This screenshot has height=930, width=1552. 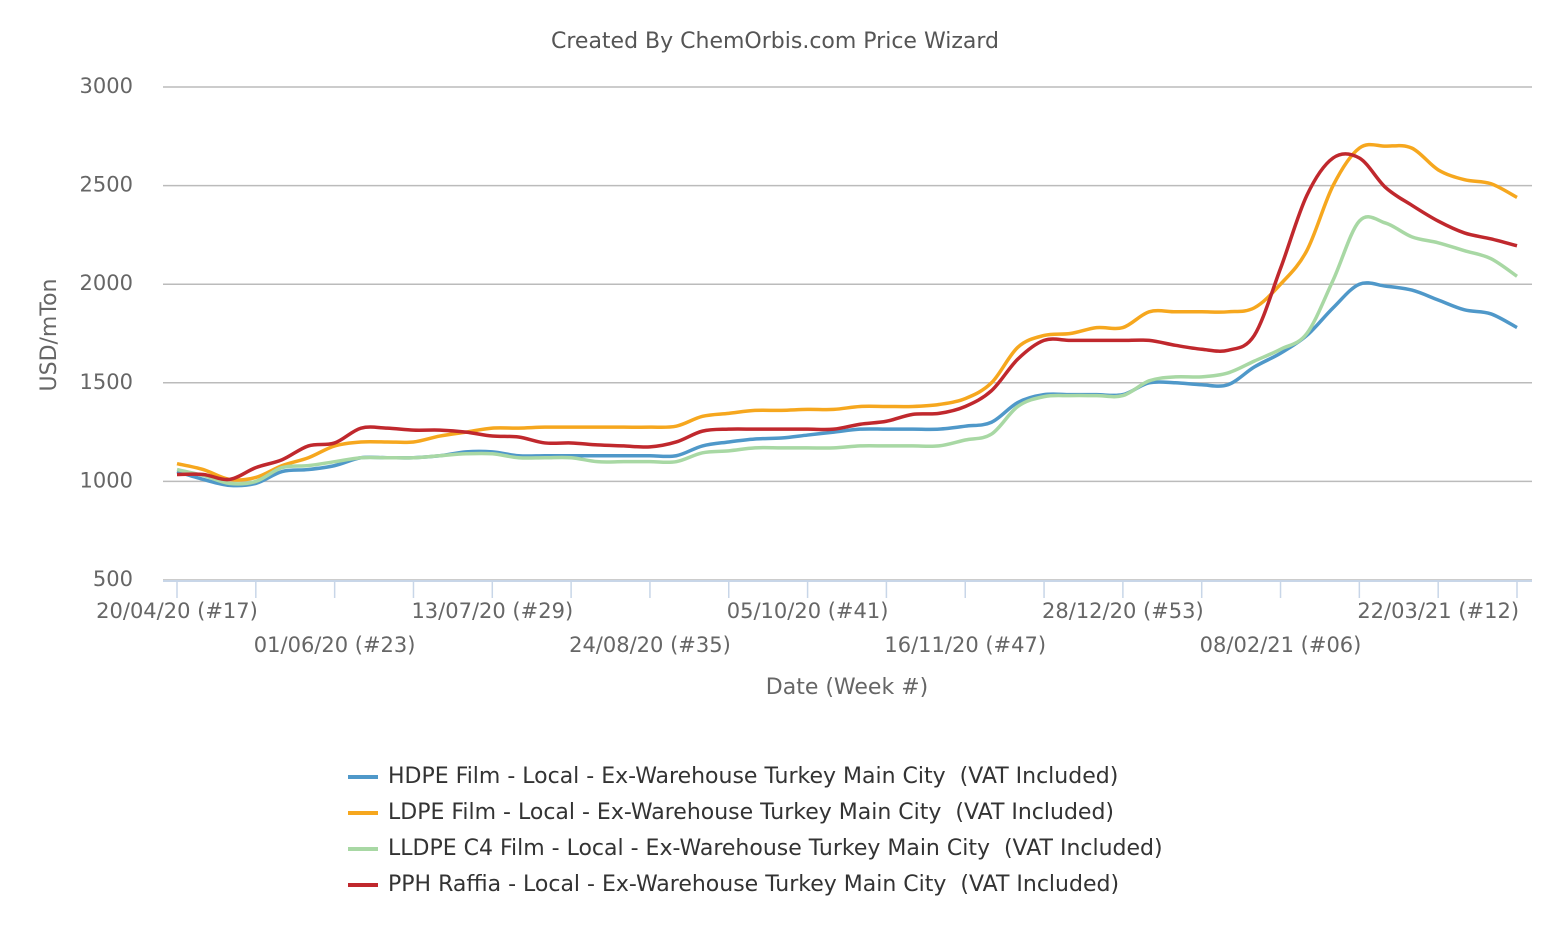 What do you see at coordinates (965, 645) in the screenshot?
I see `x-tick-label: 16/11/20 (#47)` at bounding box center [965, 645].